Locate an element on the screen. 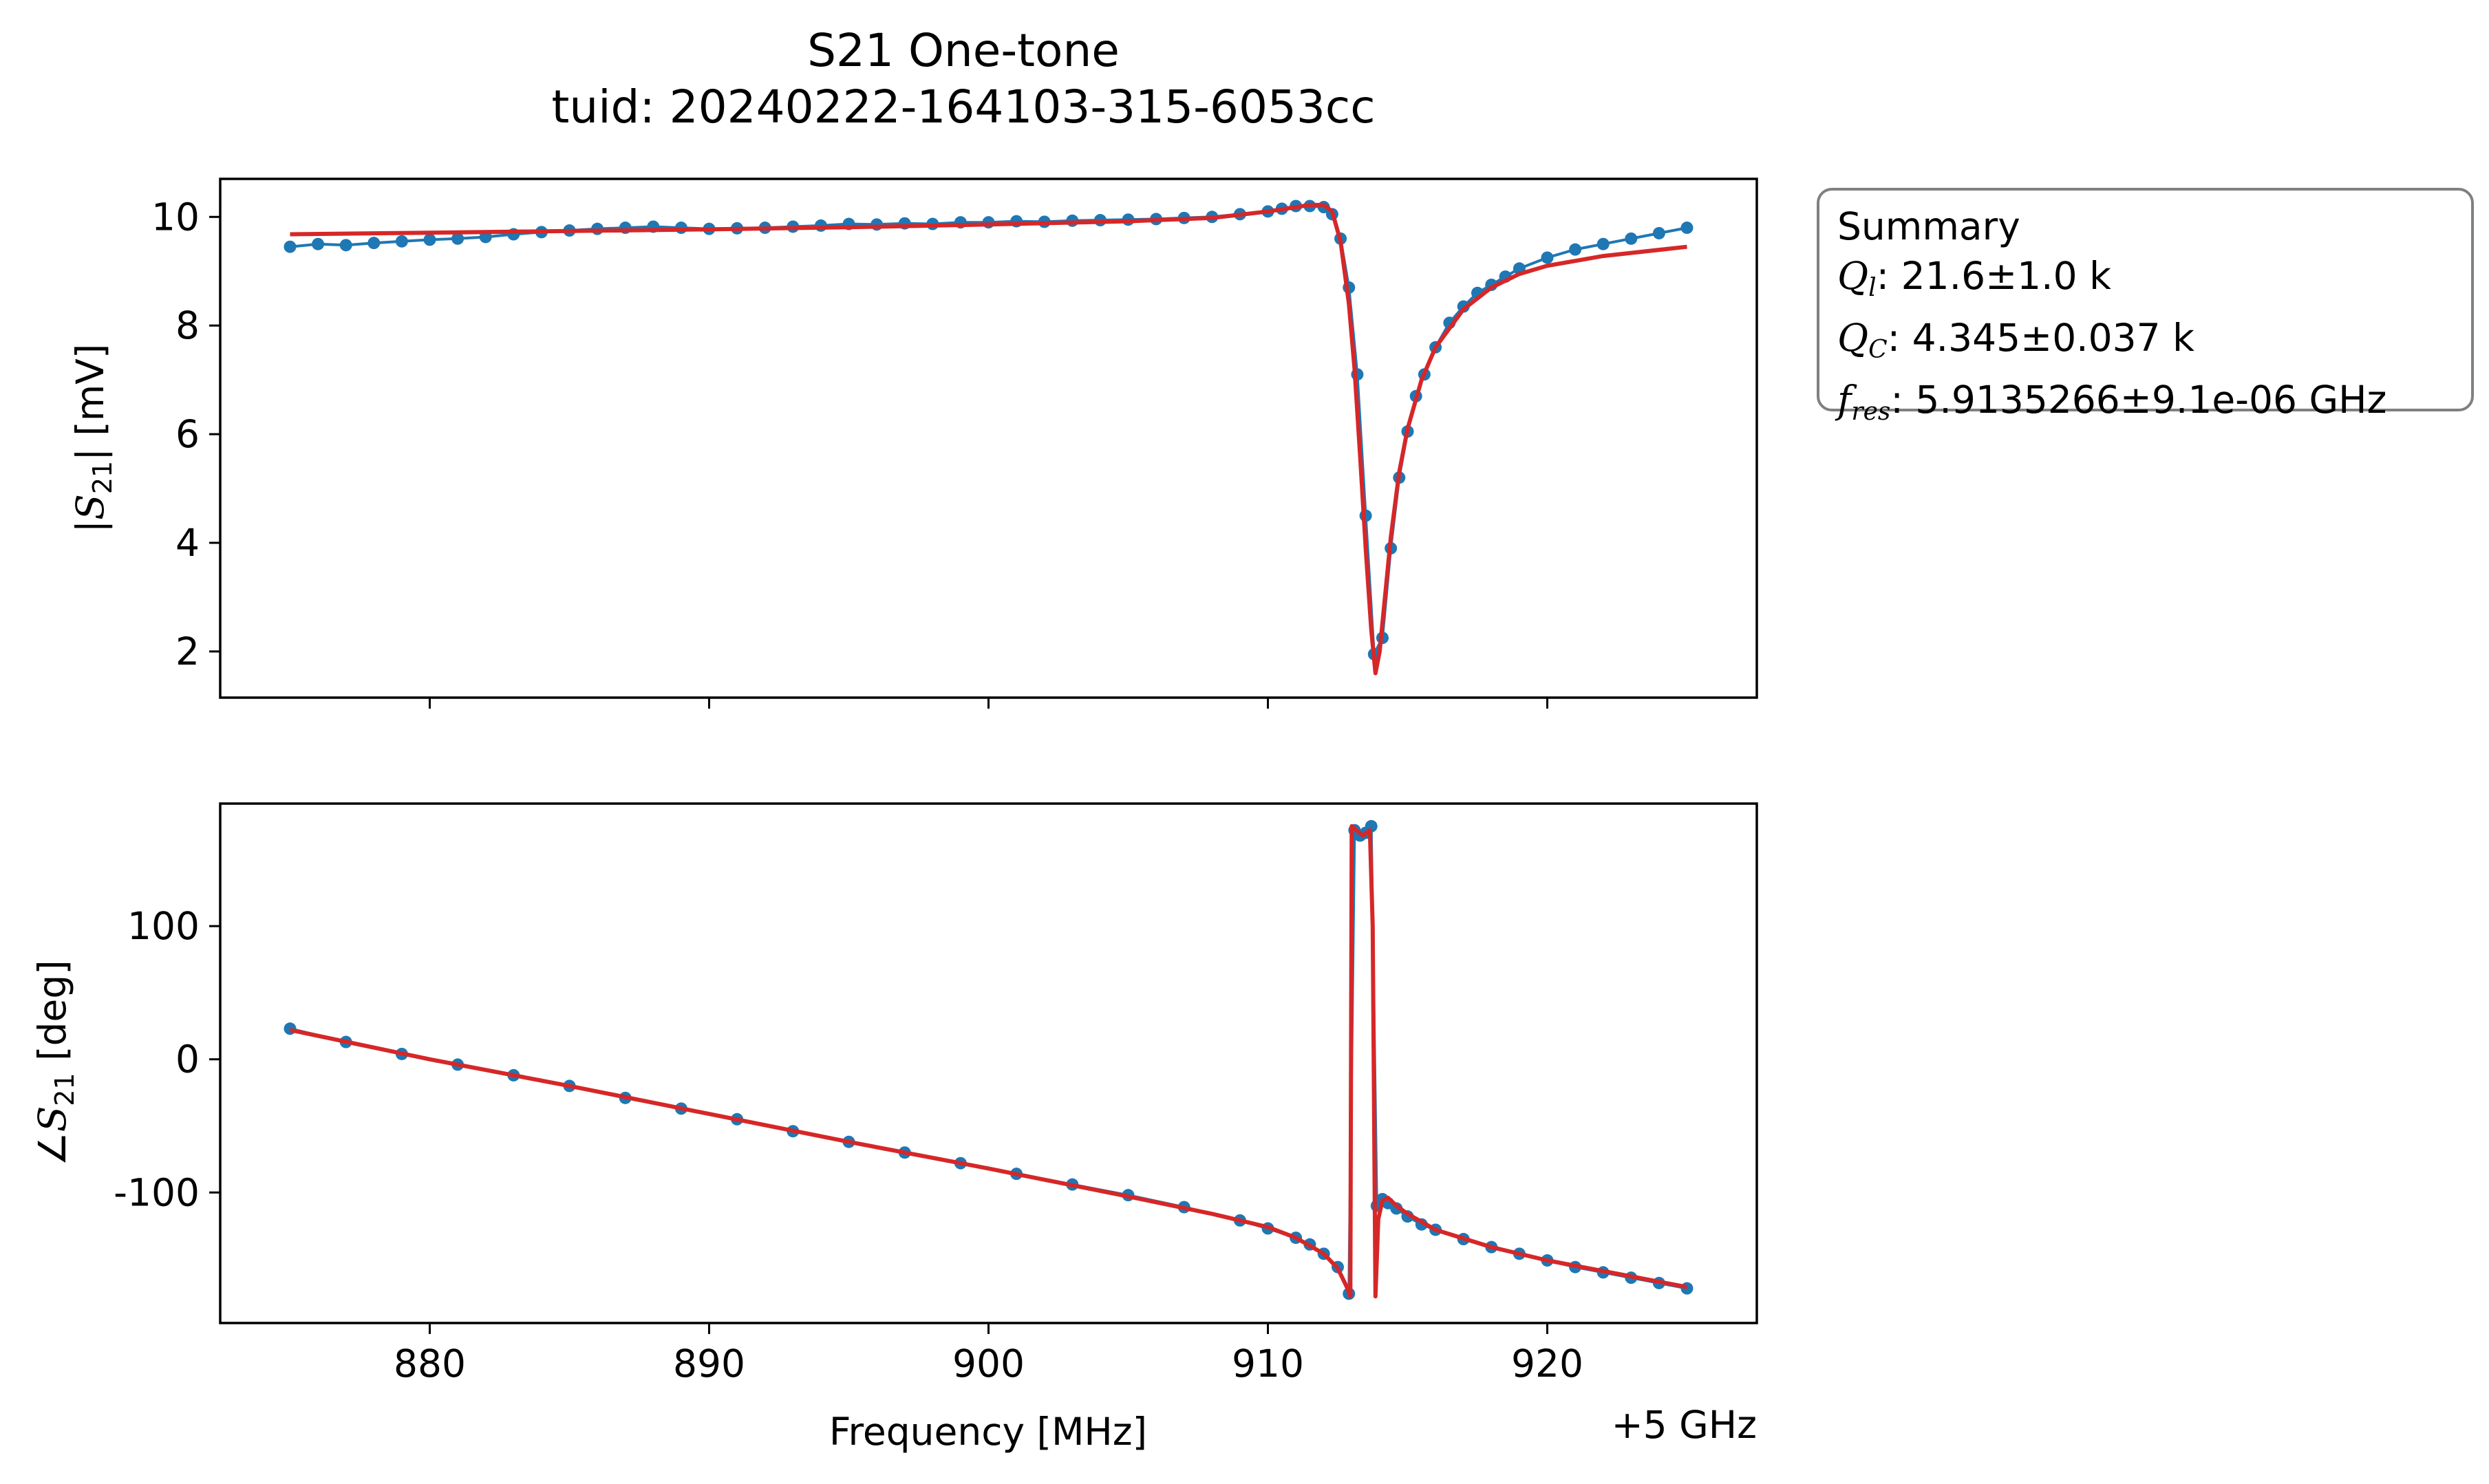  magnitude-ytick-label: 8 is located at coordinates (187, 325).